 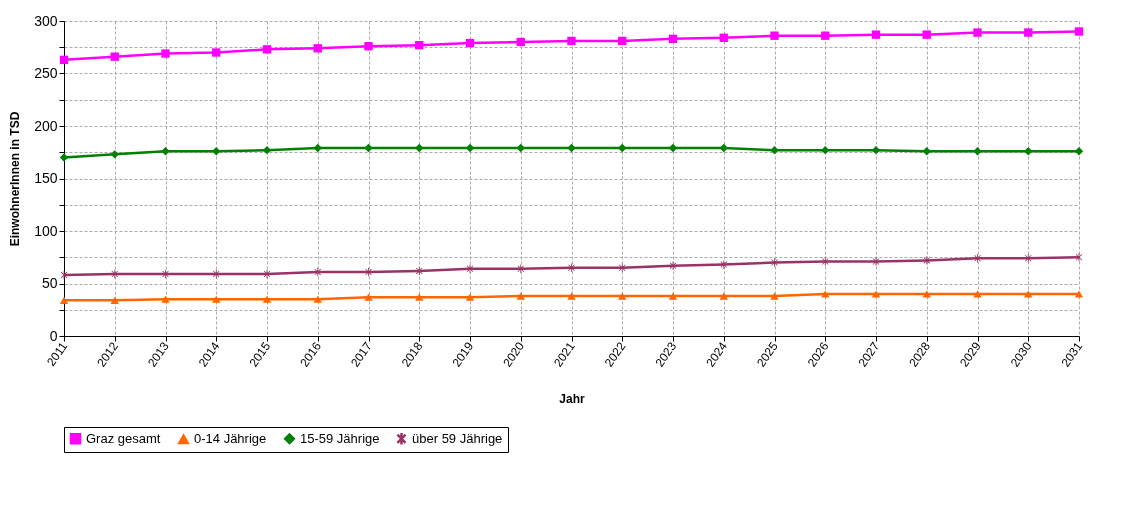 What do you see at coordinates (46, 178) in the screenshot?
I see `y-tick-label: 150` at bounding box center [46, 178].